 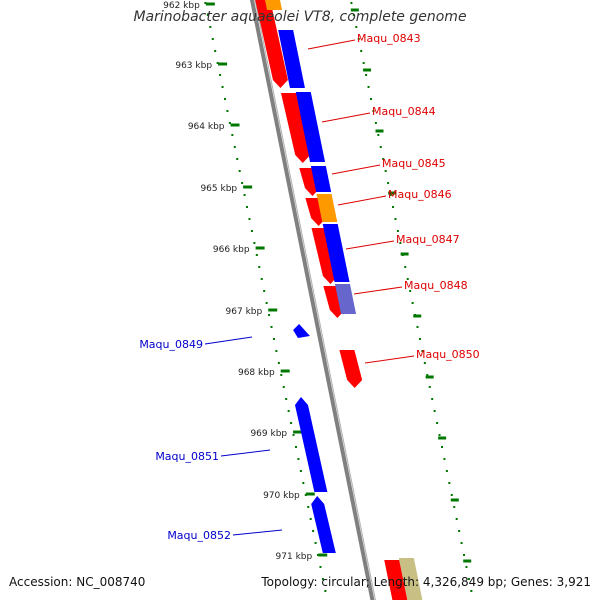 I want to click on gene-label: Maqu_0850, so click(x=448, y=354).